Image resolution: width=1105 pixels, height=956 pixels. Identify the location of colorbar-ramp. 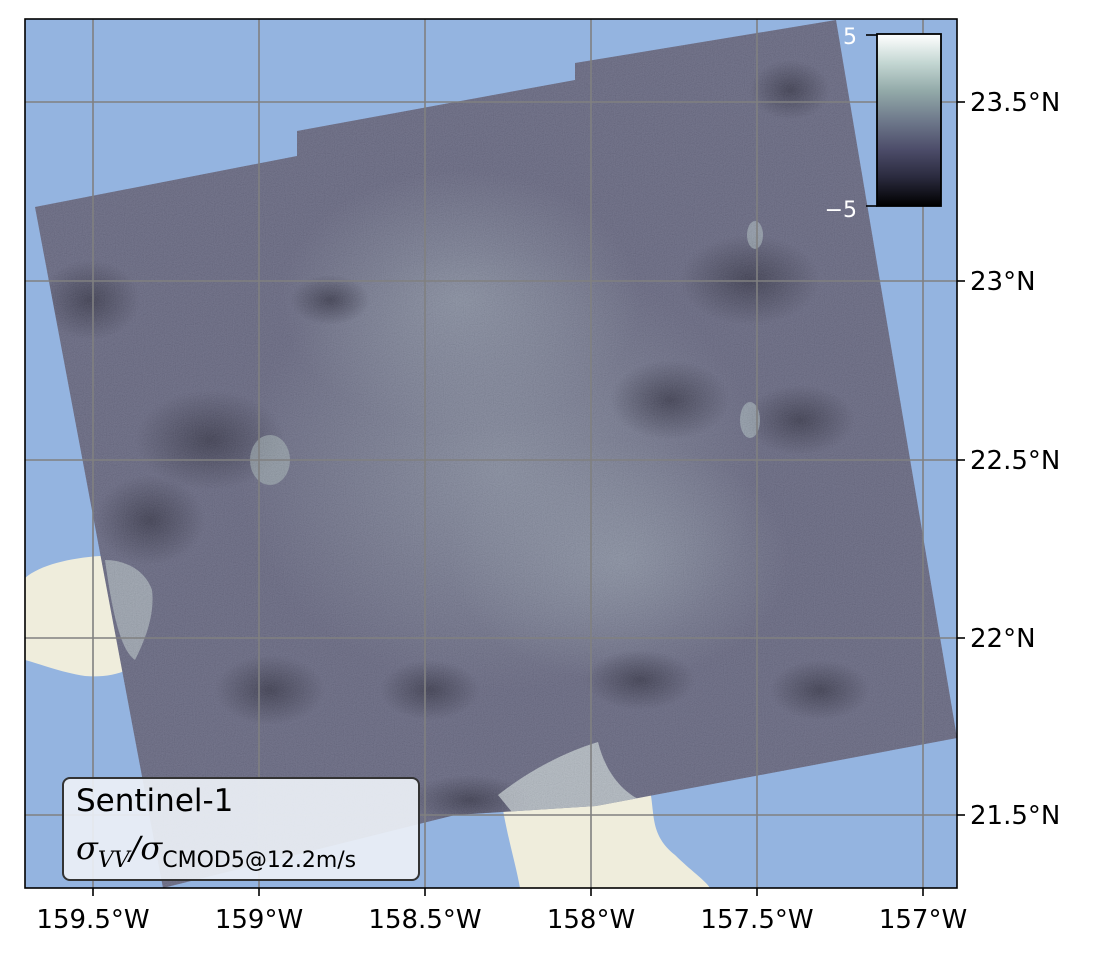
(909, 120).